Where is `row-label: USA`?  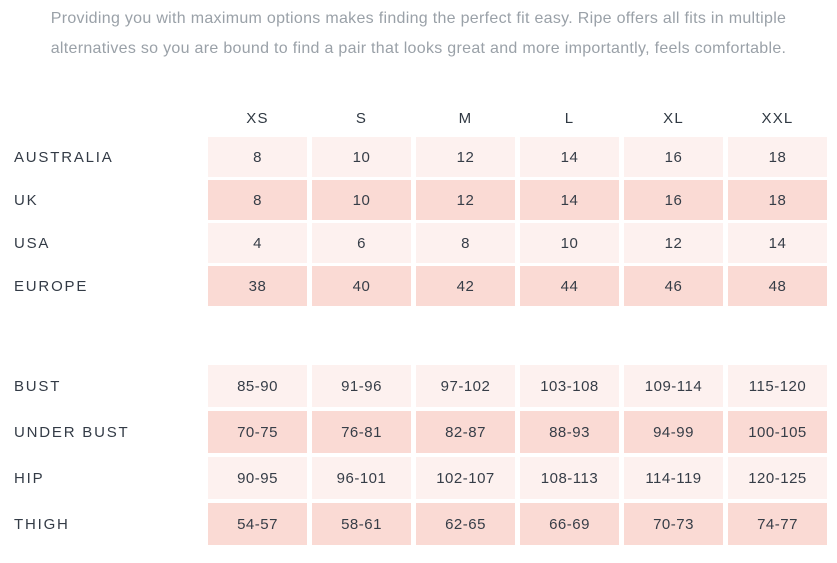 row-label: USA is located at coordinates (32, 243).